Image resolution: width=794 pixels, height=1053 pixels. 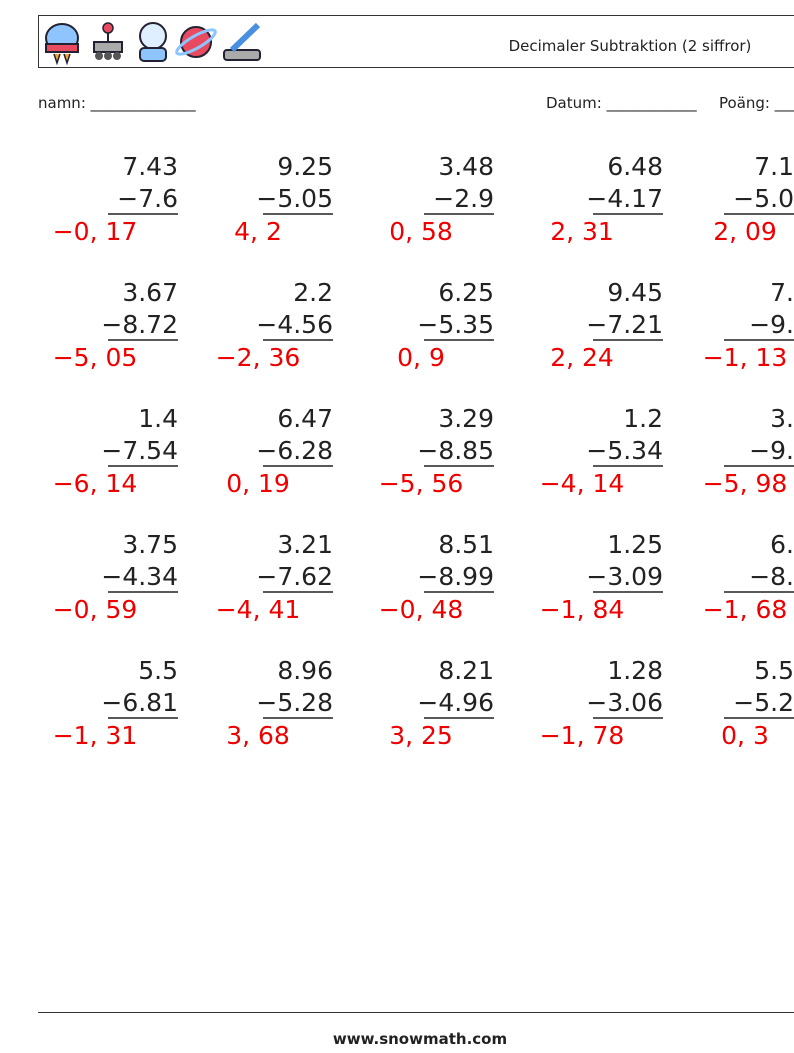 What do you see at coordinates (624, 324) in the screenshot?
I see `subtrahend: −7.21` at bounding box center [624, 324].